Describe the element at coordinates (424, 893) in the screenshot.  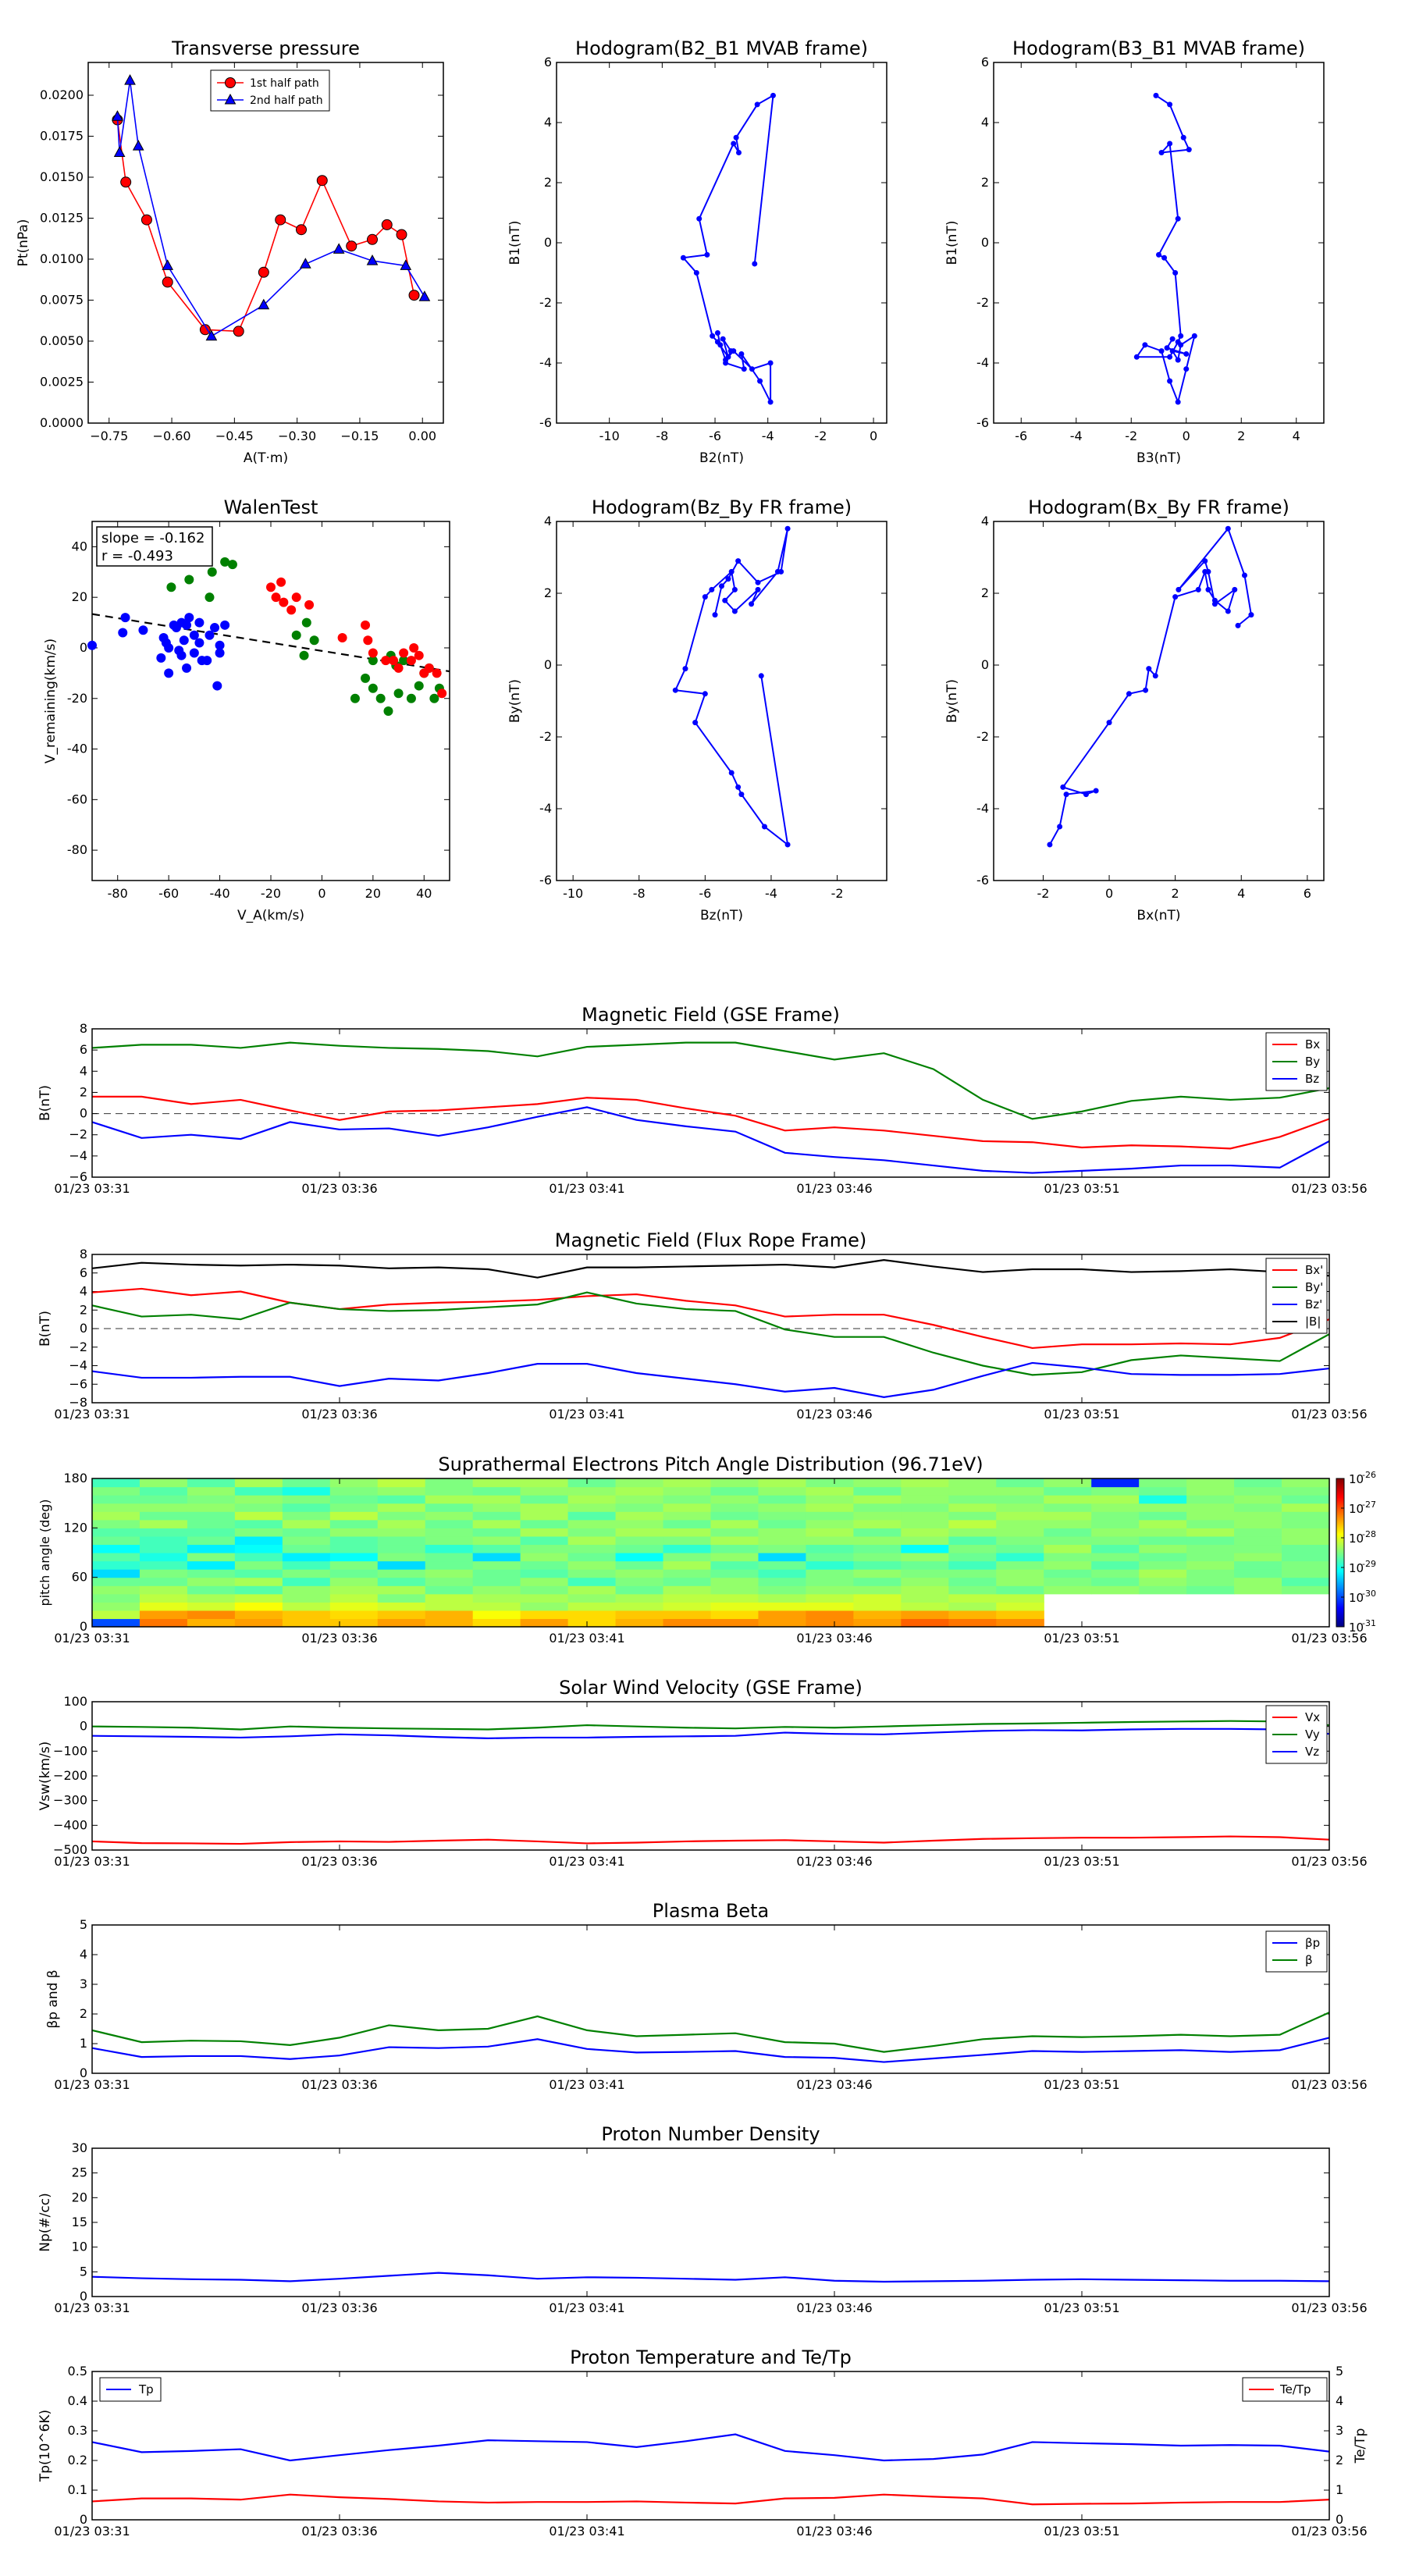
I see `x-tick-label: 40` at that location.